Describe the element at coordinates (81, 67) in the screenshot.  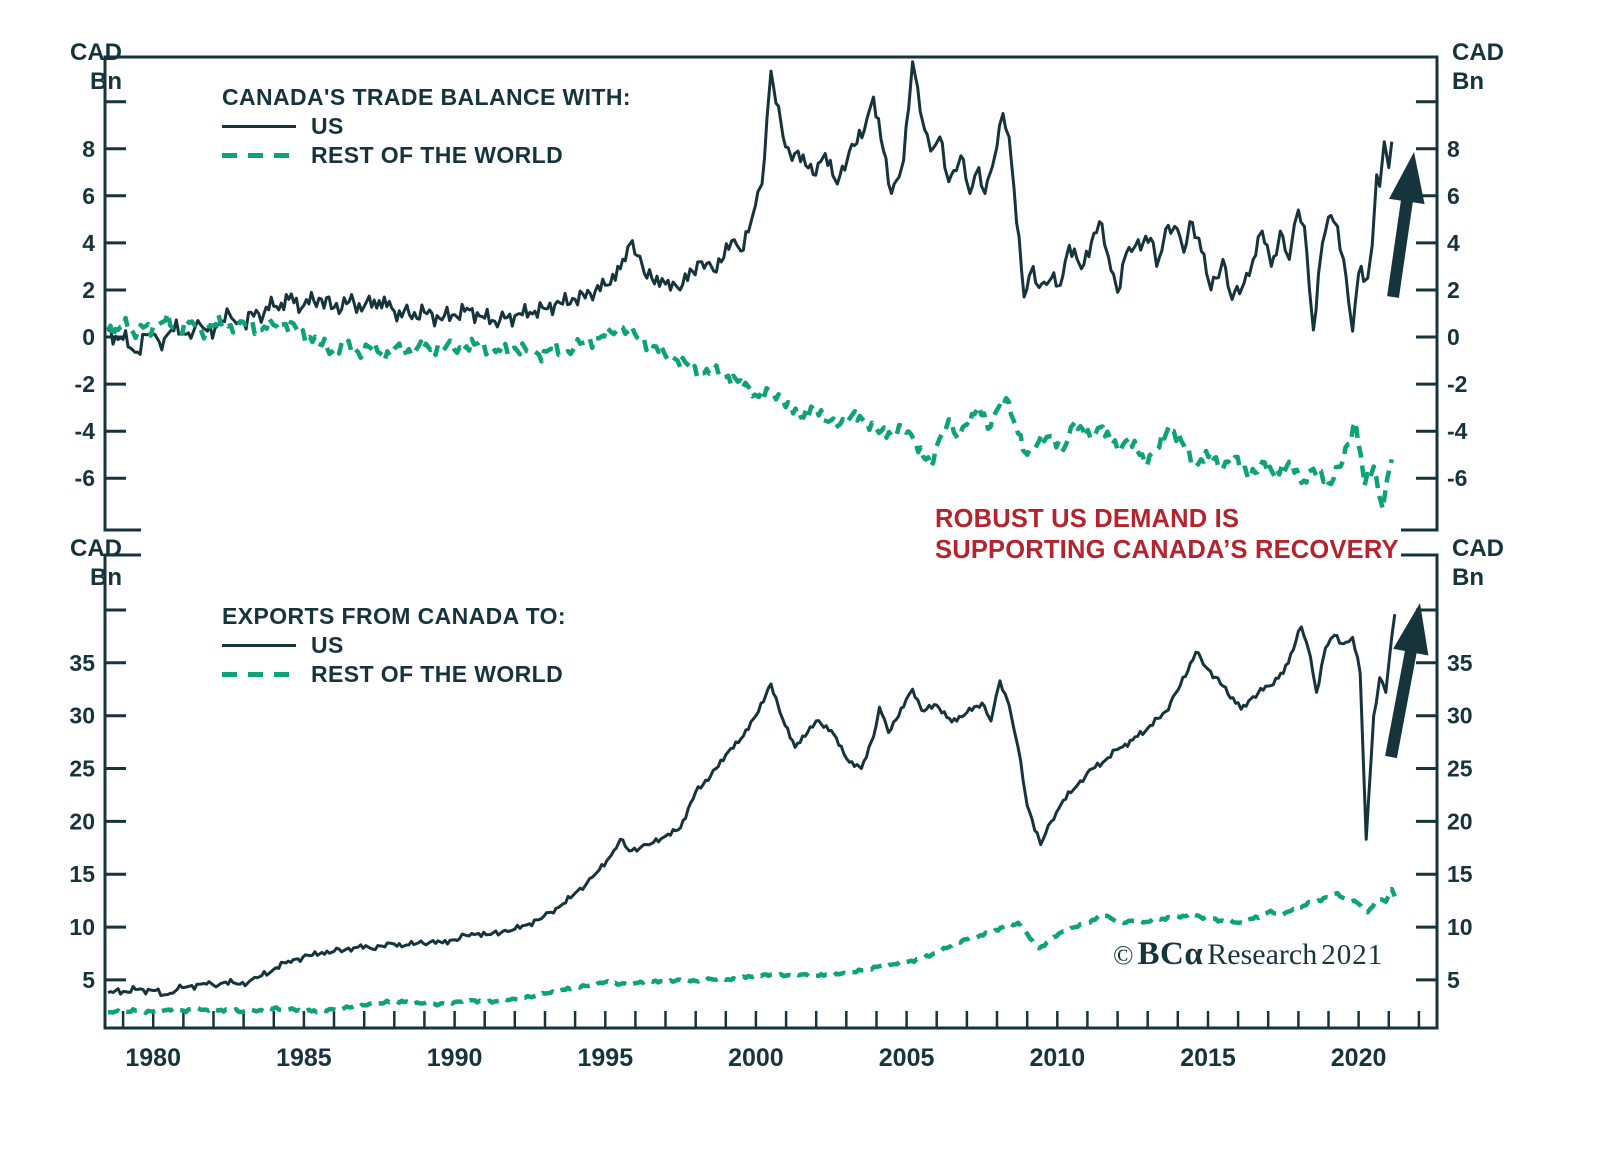
I see `unit-label-top-left: CAD Bn` at that location.